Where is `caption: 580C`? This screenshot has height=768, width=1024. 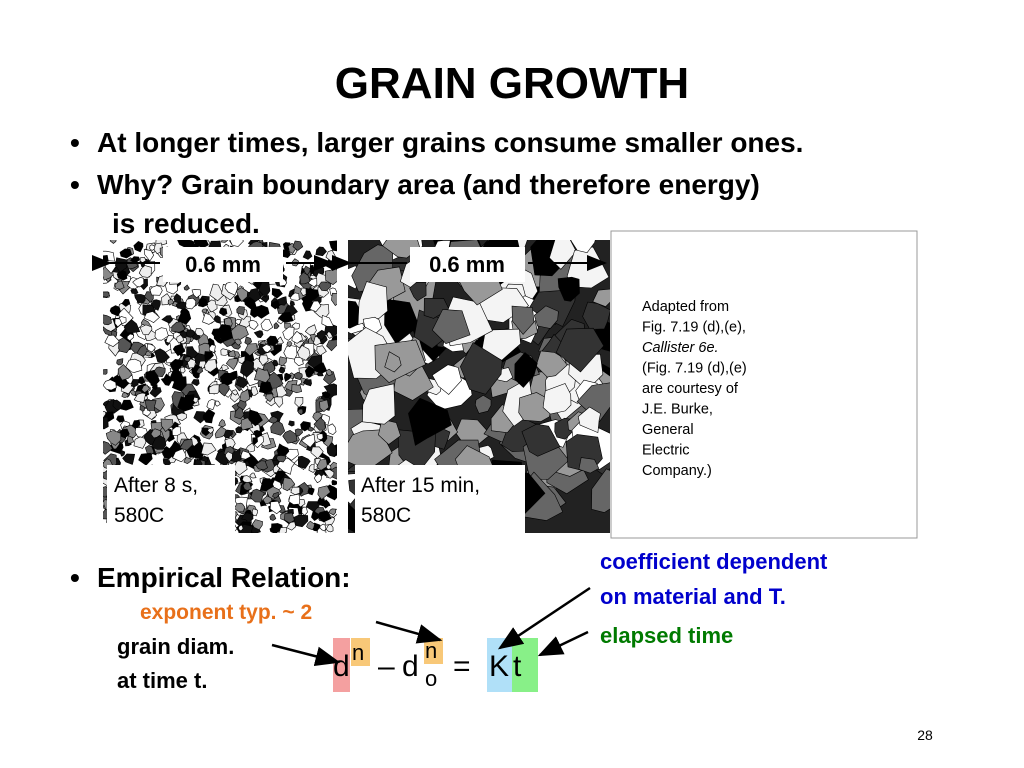 caption: 580C is located at coordinates (386, 515).